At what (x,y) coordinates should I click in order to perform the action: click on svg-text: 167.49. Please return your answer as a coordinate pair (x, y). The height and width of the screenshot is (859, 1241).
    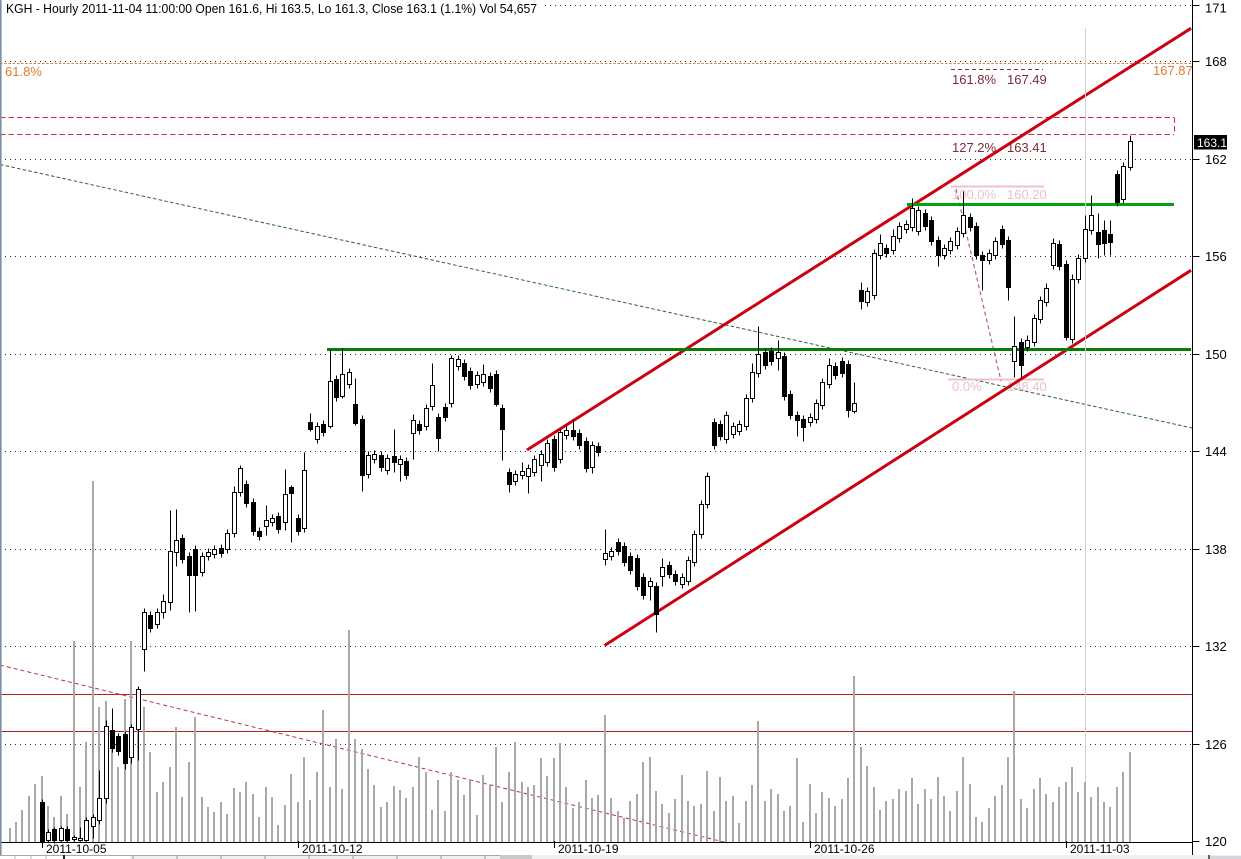
    Looking at the image, I should click on (1027, 79).